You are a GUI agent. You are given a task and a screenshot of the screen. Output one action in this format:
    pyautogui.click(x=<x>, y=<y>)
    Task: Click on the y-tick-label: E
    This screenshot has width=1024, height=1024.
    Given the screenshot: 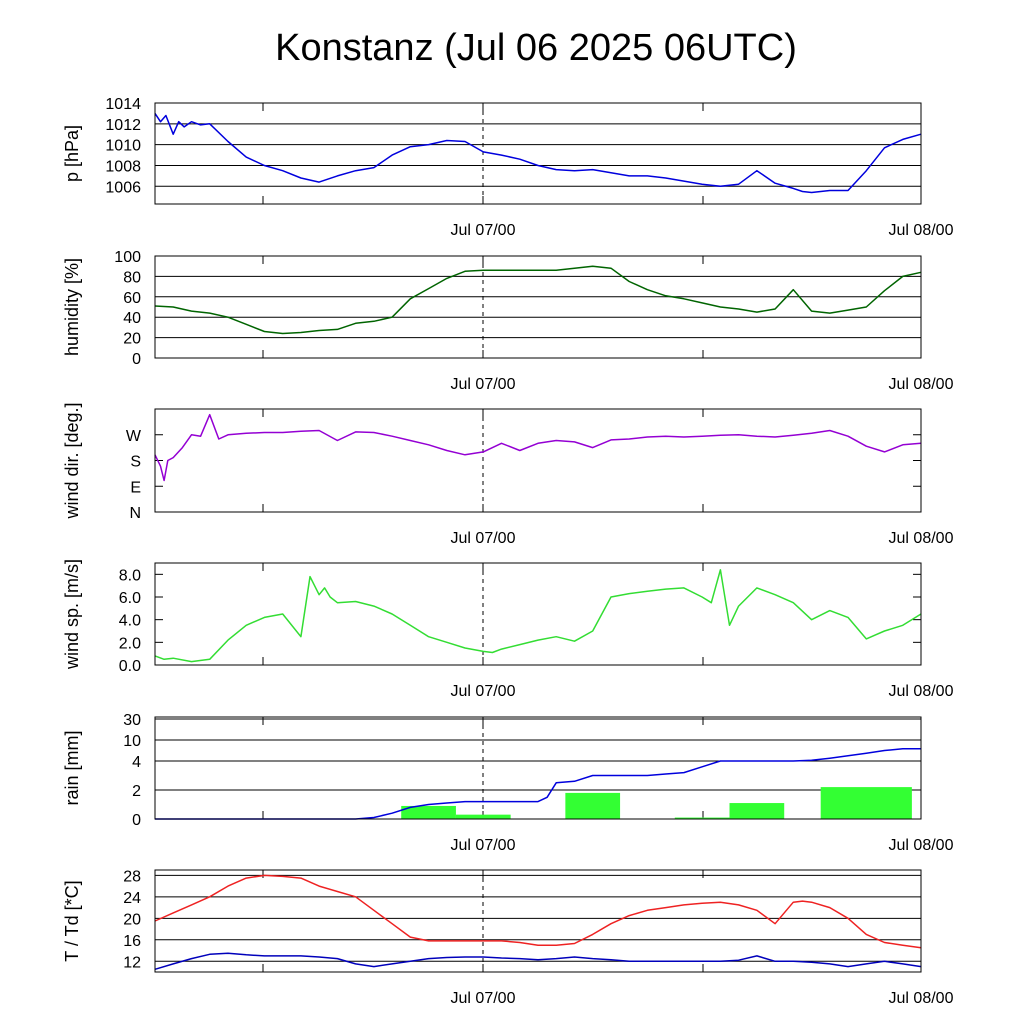 What is the action you would take?
    pyautogui.click(x=135, y=487)
    